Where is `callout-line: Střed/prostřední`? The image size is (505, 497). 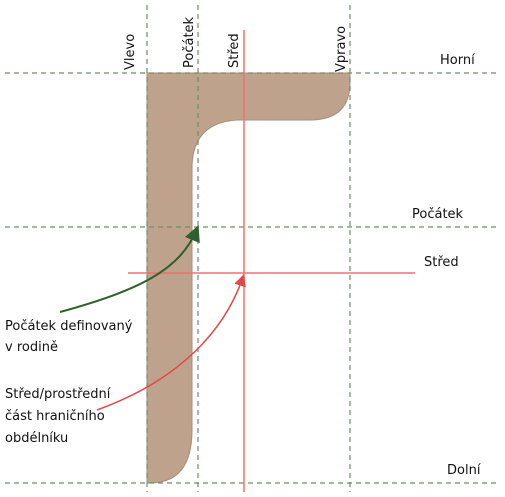
callout-line: Střed/prostřední is located at coordinates (58, 394).